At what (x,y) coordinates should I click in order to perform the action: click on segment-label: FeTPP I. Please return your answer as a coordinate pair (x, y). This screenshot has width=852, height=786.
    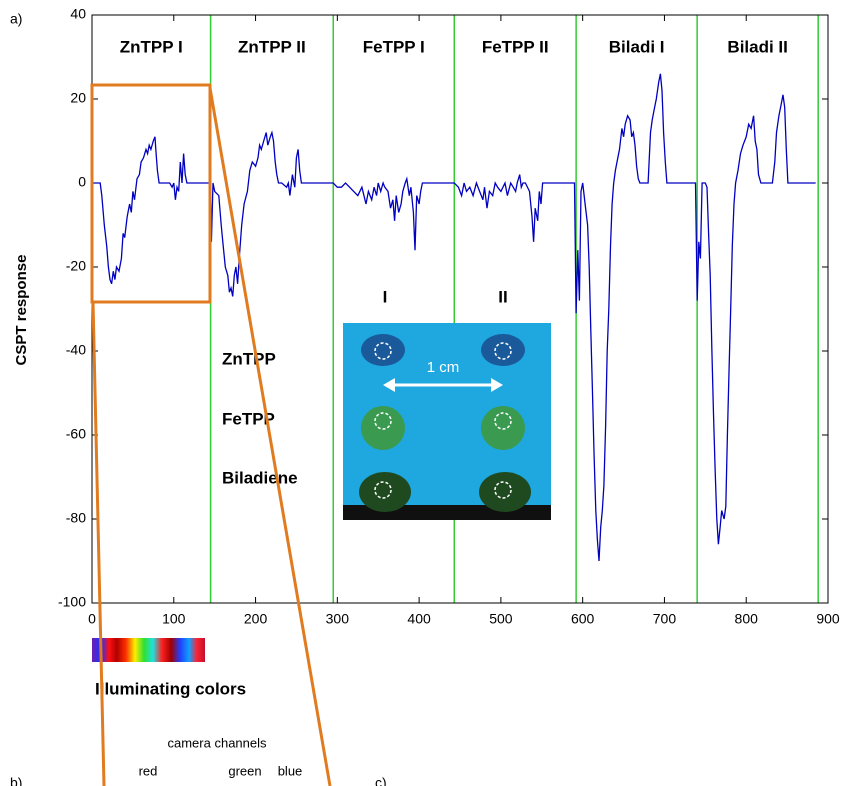
    Looking at the image, I should click on (394, 46).